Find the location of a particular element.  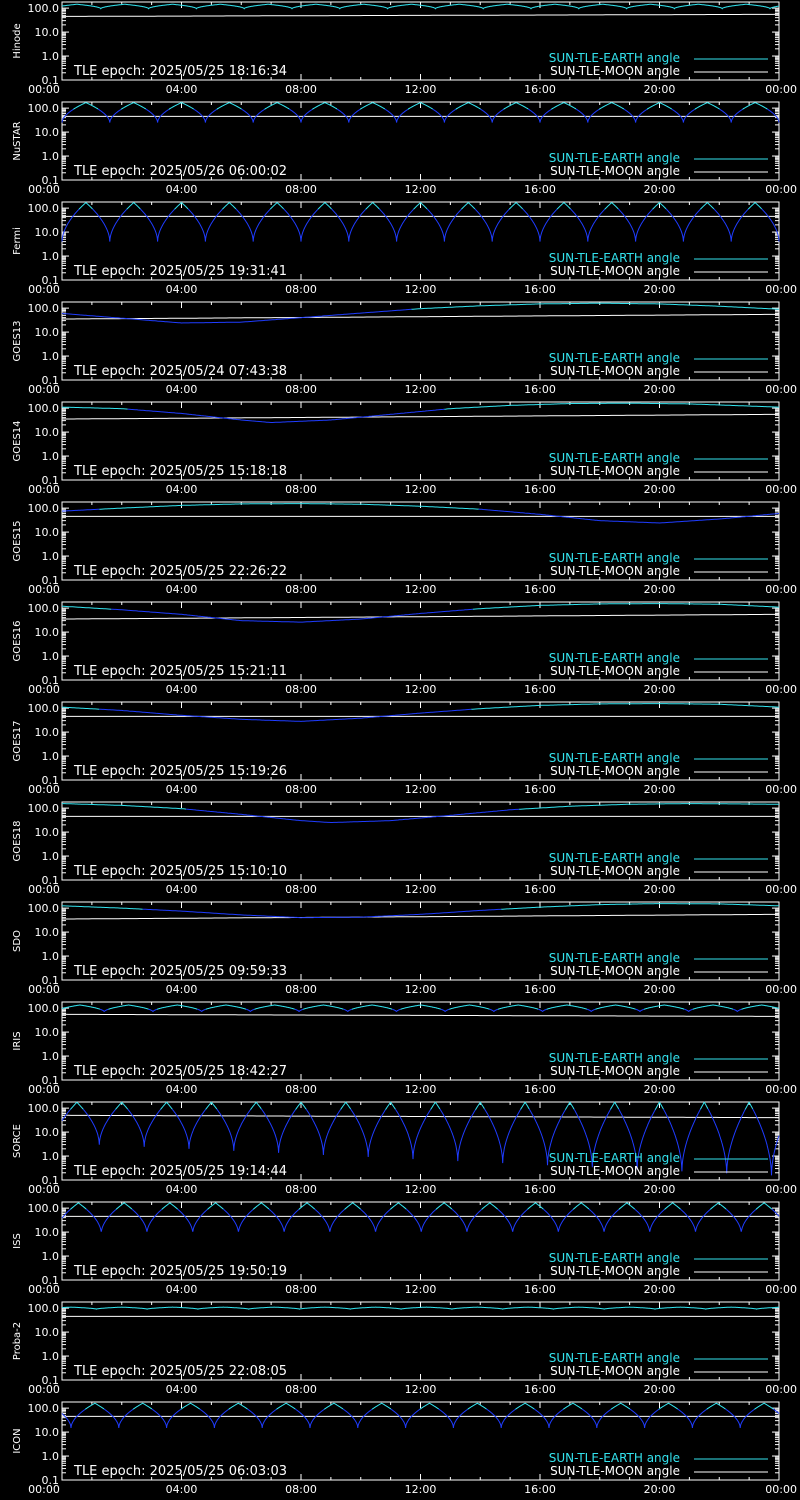

panel-name: Hinode is located at coordinates (17, 40).